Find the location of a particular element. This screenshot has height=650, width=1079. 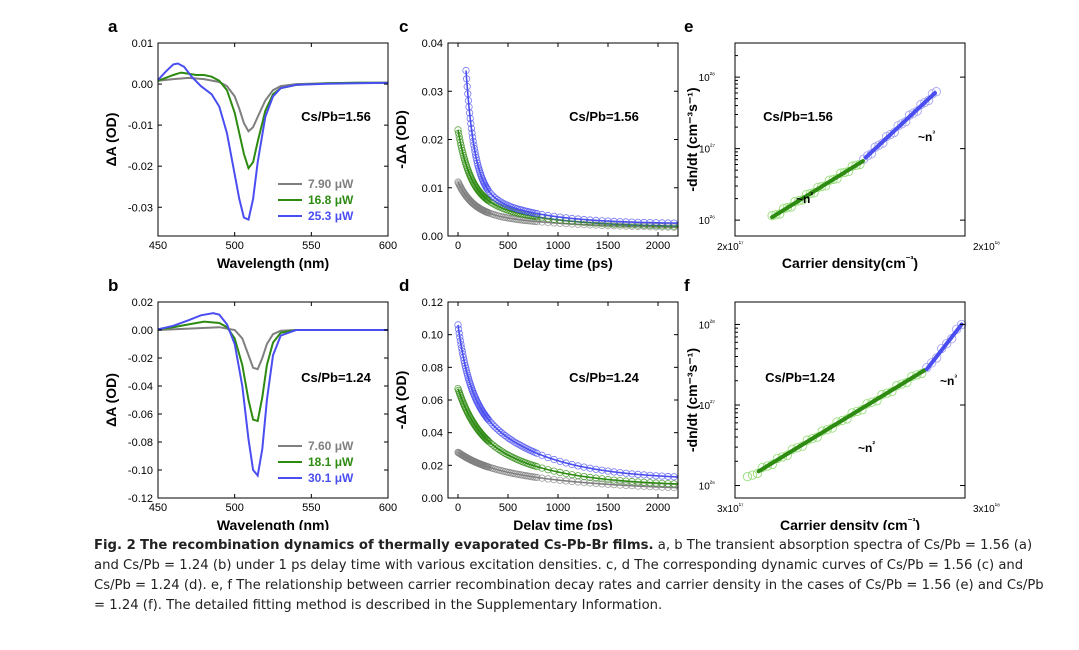

annotation-f: Cs/Pb=1.24 is located at coordinates (800, 377).